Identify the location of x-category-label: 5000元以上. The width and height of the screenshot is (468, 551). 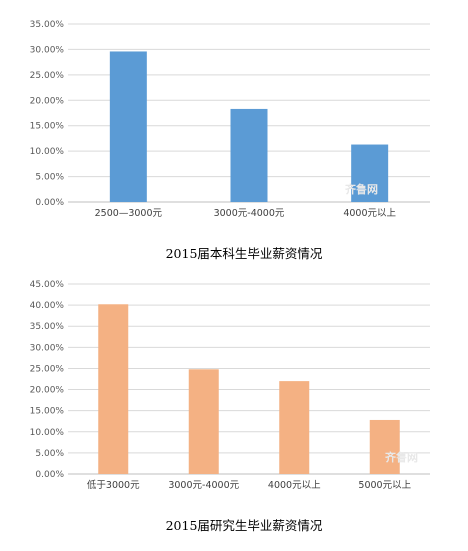
(384, 485).